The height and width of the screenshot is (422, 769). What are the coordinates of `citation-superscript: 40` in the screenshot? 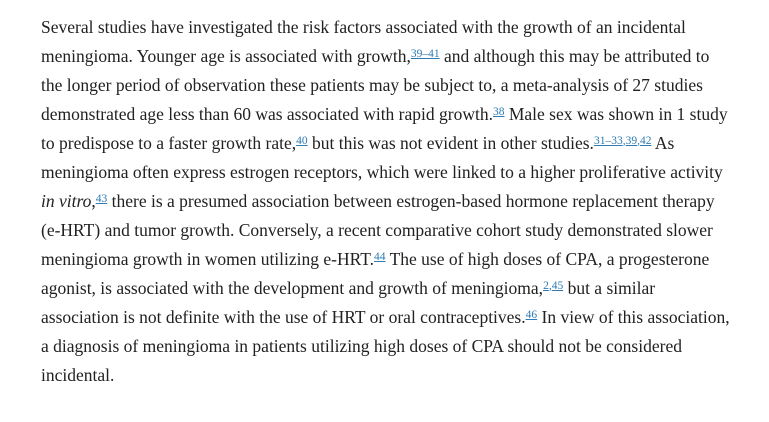 It's located at (302, 141).